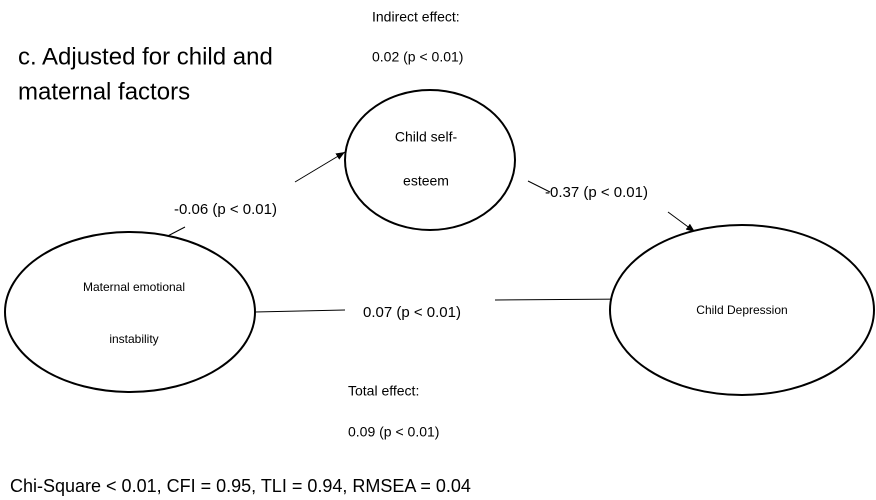 The height and width of the screenshot is (500, 876). I want to click on node-label: instability, so click(133, 339).